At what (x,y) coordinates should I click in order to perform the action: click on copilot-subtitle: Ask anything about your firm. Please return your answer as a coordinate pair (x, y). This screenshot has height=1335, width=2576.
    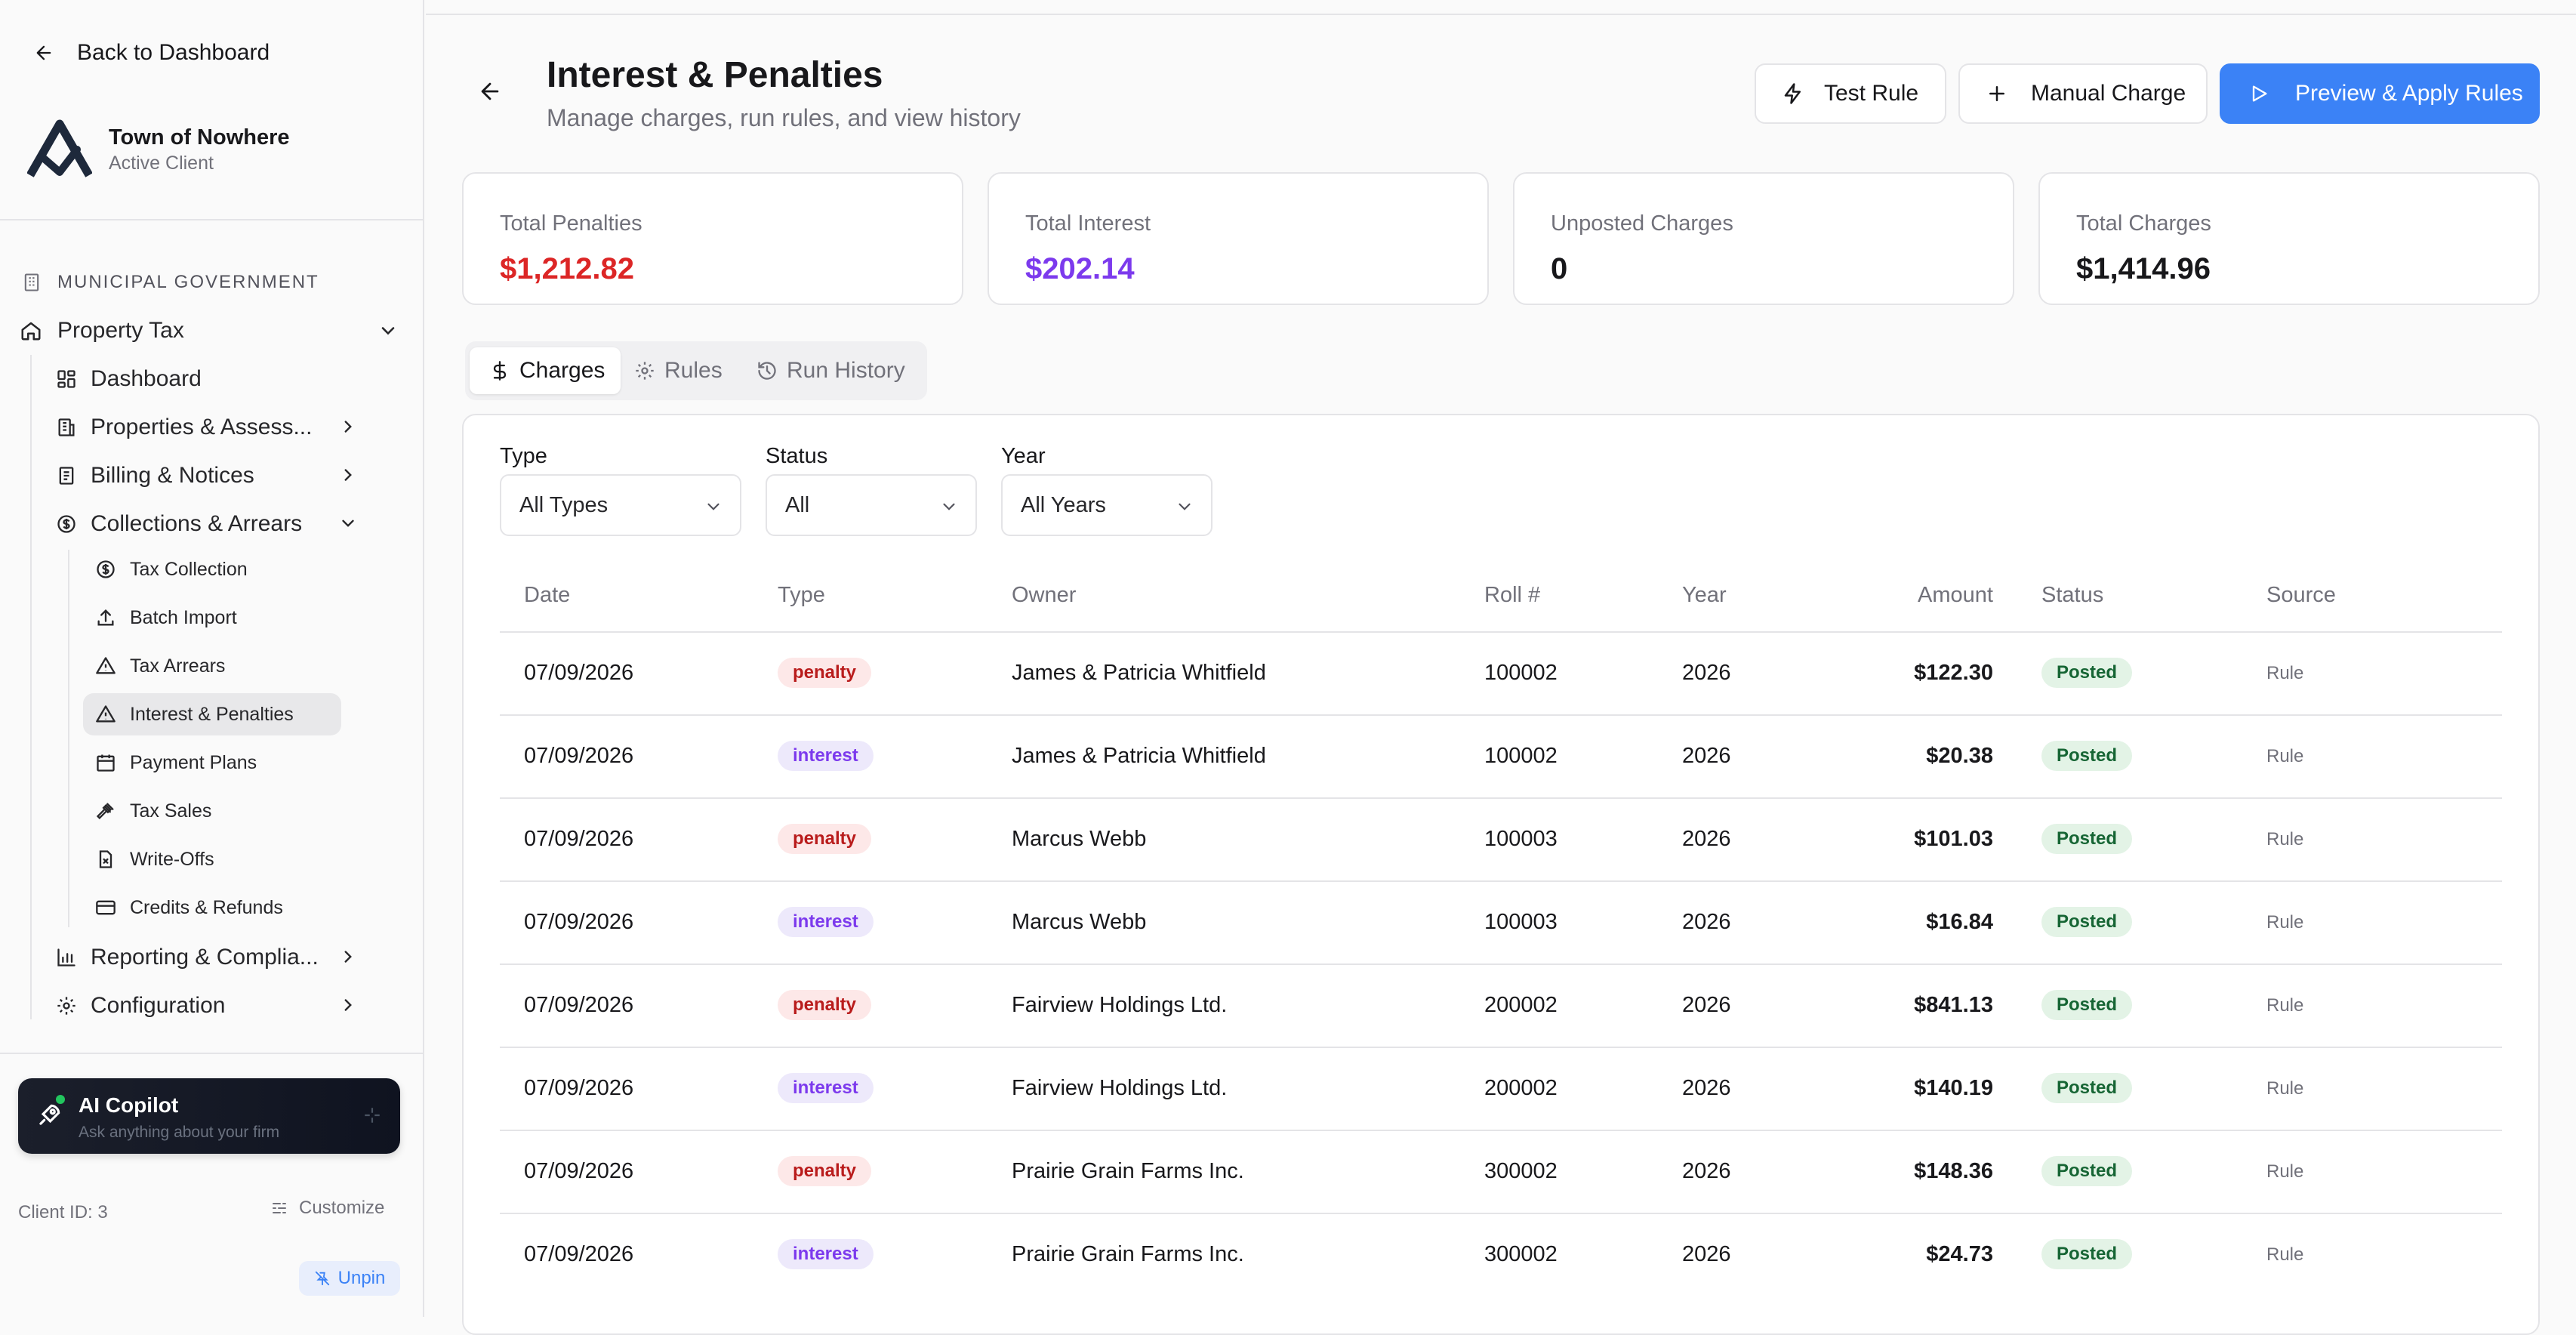
    Looking at the image, I should click on (179, 1132).